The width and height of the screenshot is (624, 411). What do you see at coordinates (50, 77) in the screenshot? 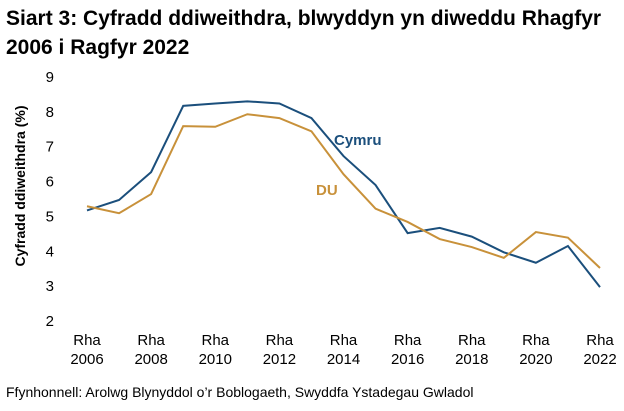
I see `y-tick-label: 9` at bounding box center [50, 77].